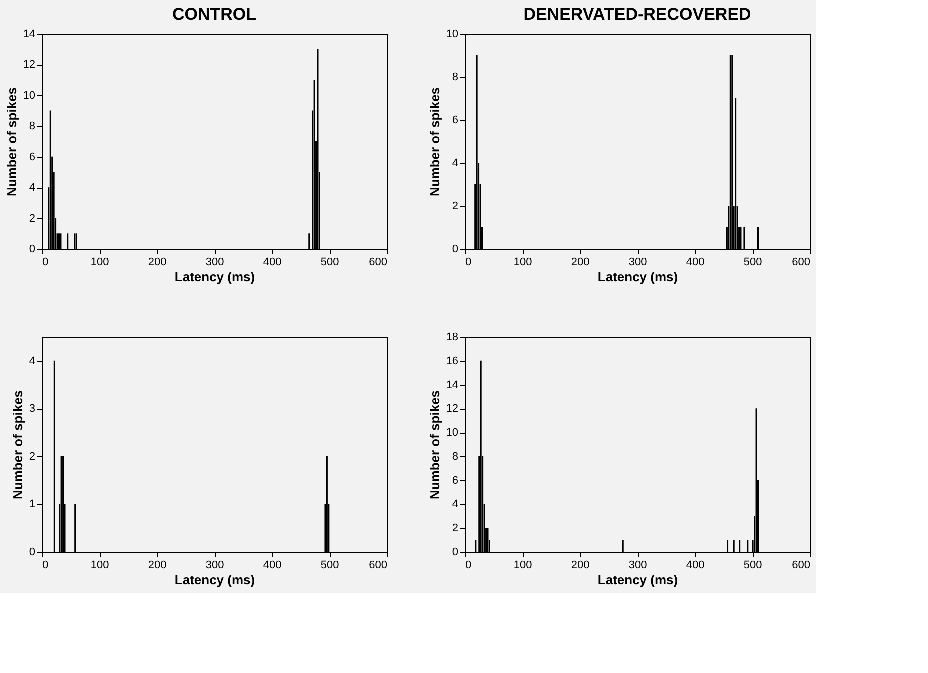  Describe the element at coordinates (32, 409) in the screenshot. I see `y-tick-label: 3` at that location.